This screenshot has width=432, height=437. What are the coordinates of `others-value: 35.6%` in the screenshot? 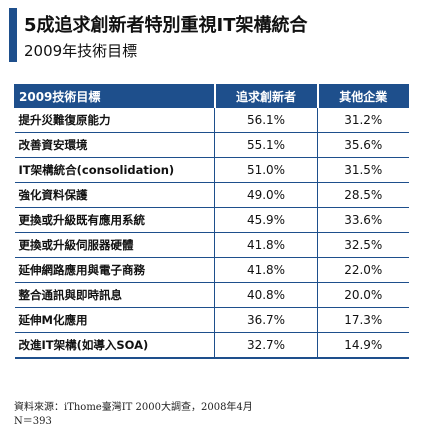 It's located at (363, 145).